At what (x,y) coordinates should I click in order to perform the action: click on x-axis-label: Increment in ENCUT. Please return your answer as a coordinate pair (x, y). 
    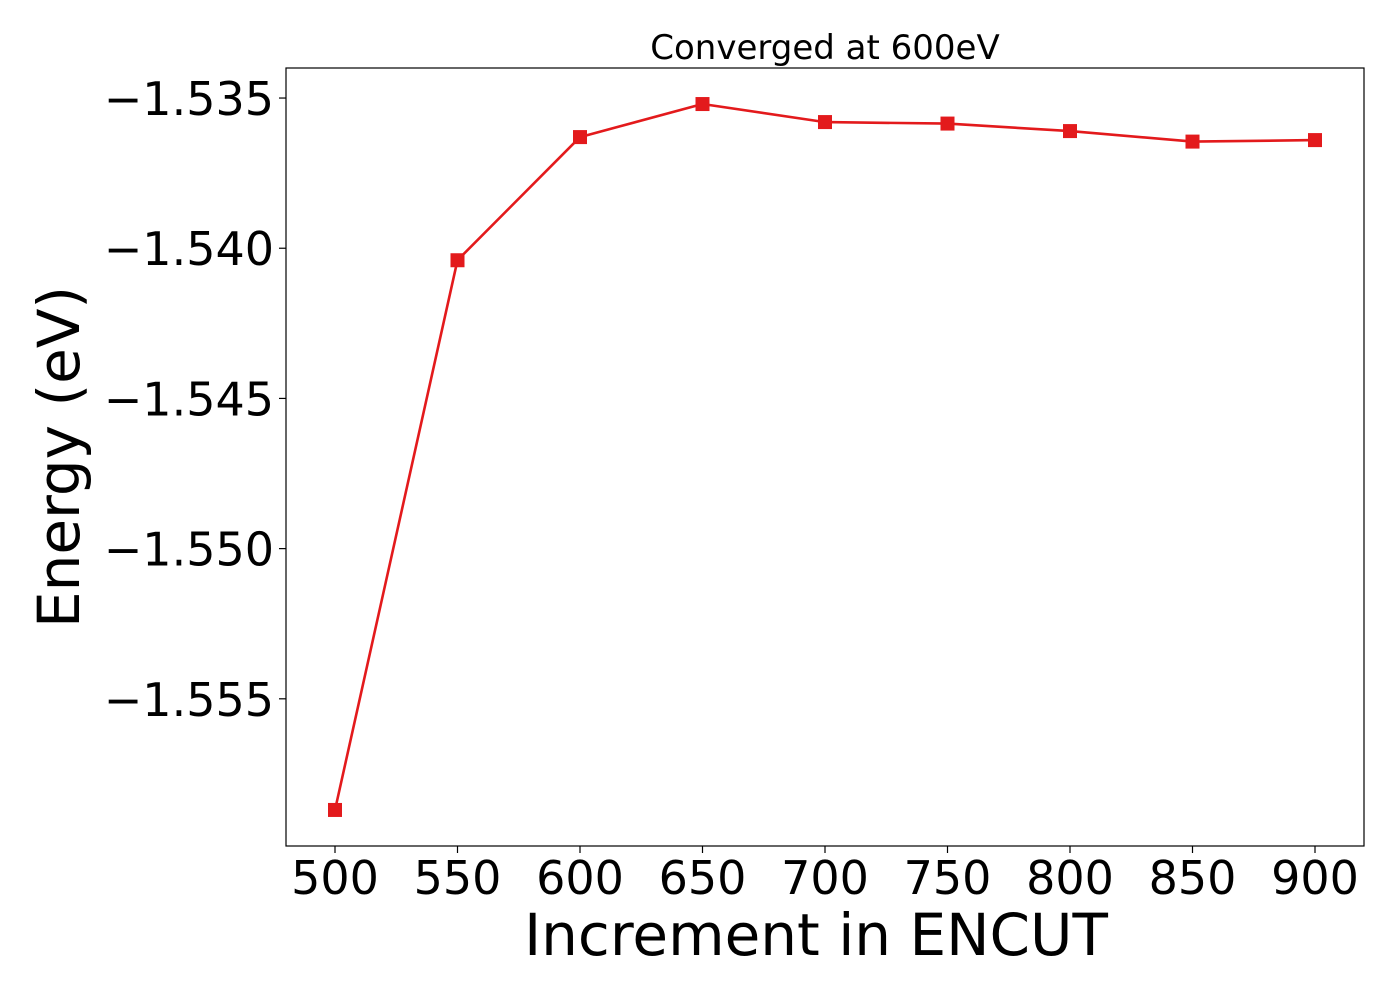
    Looking at the image, I should click on (816, 935).